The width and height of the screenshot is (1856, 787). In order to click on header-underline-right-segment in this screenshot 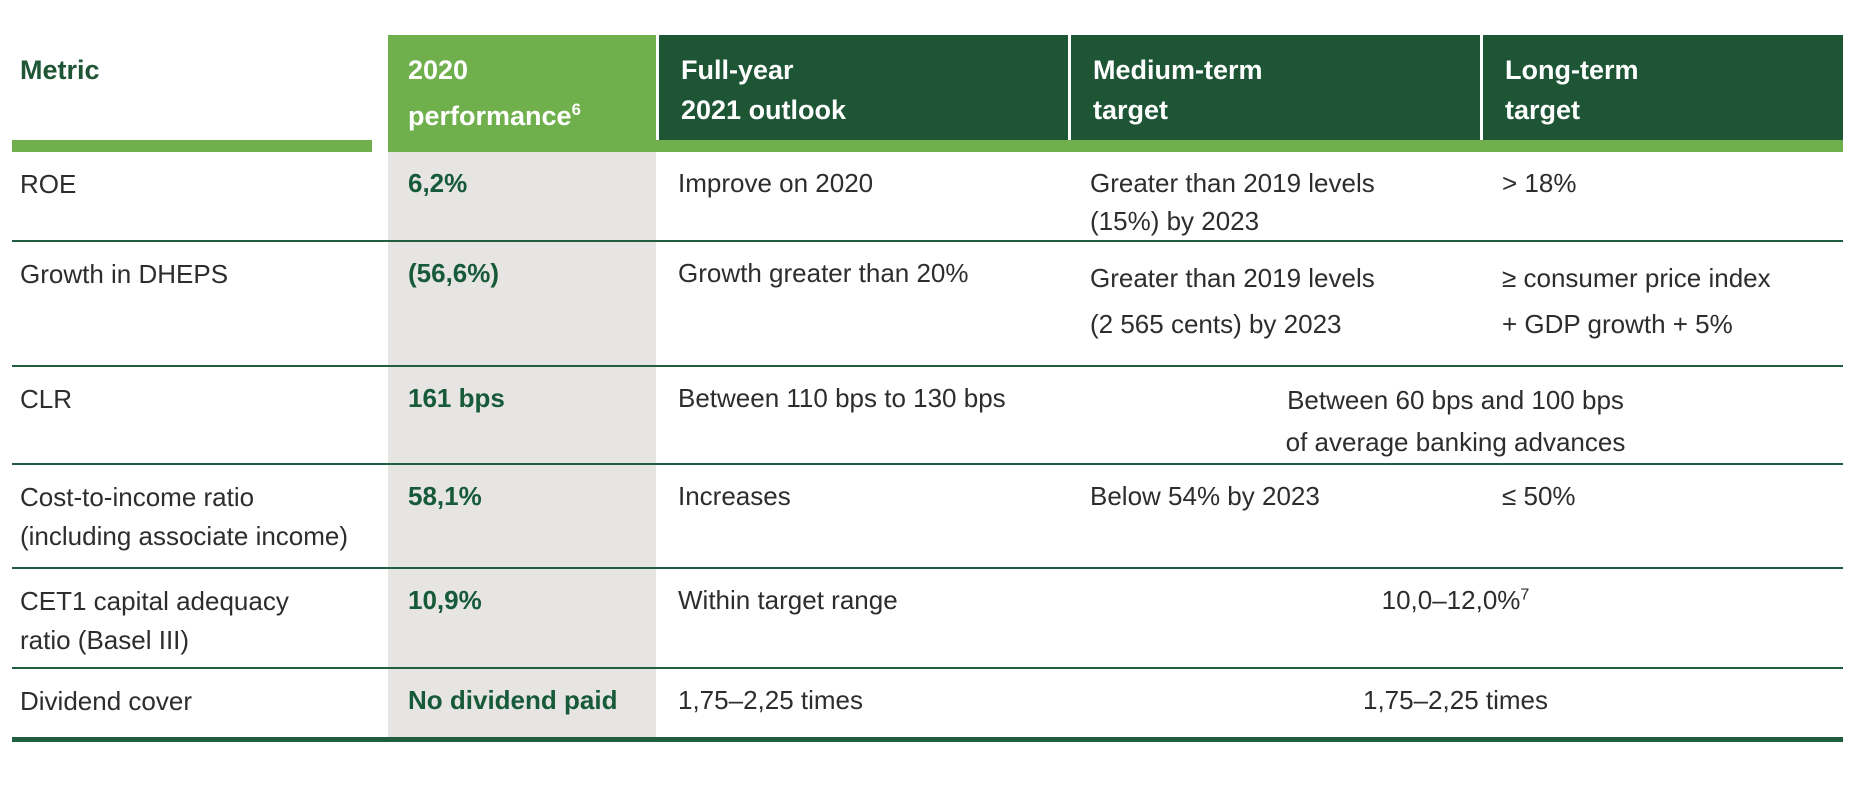, I will do `click(1115, 146)`.